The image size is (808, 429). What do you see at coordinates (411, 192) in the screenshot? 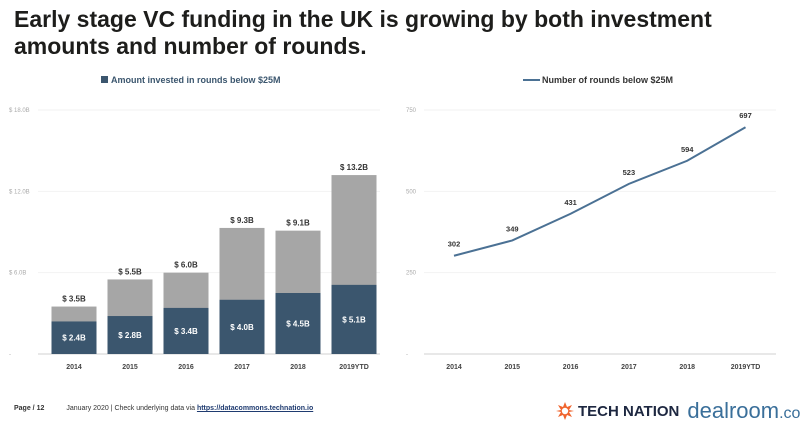
I see `y-tick-label: 500` at bounding box center [411, 192].